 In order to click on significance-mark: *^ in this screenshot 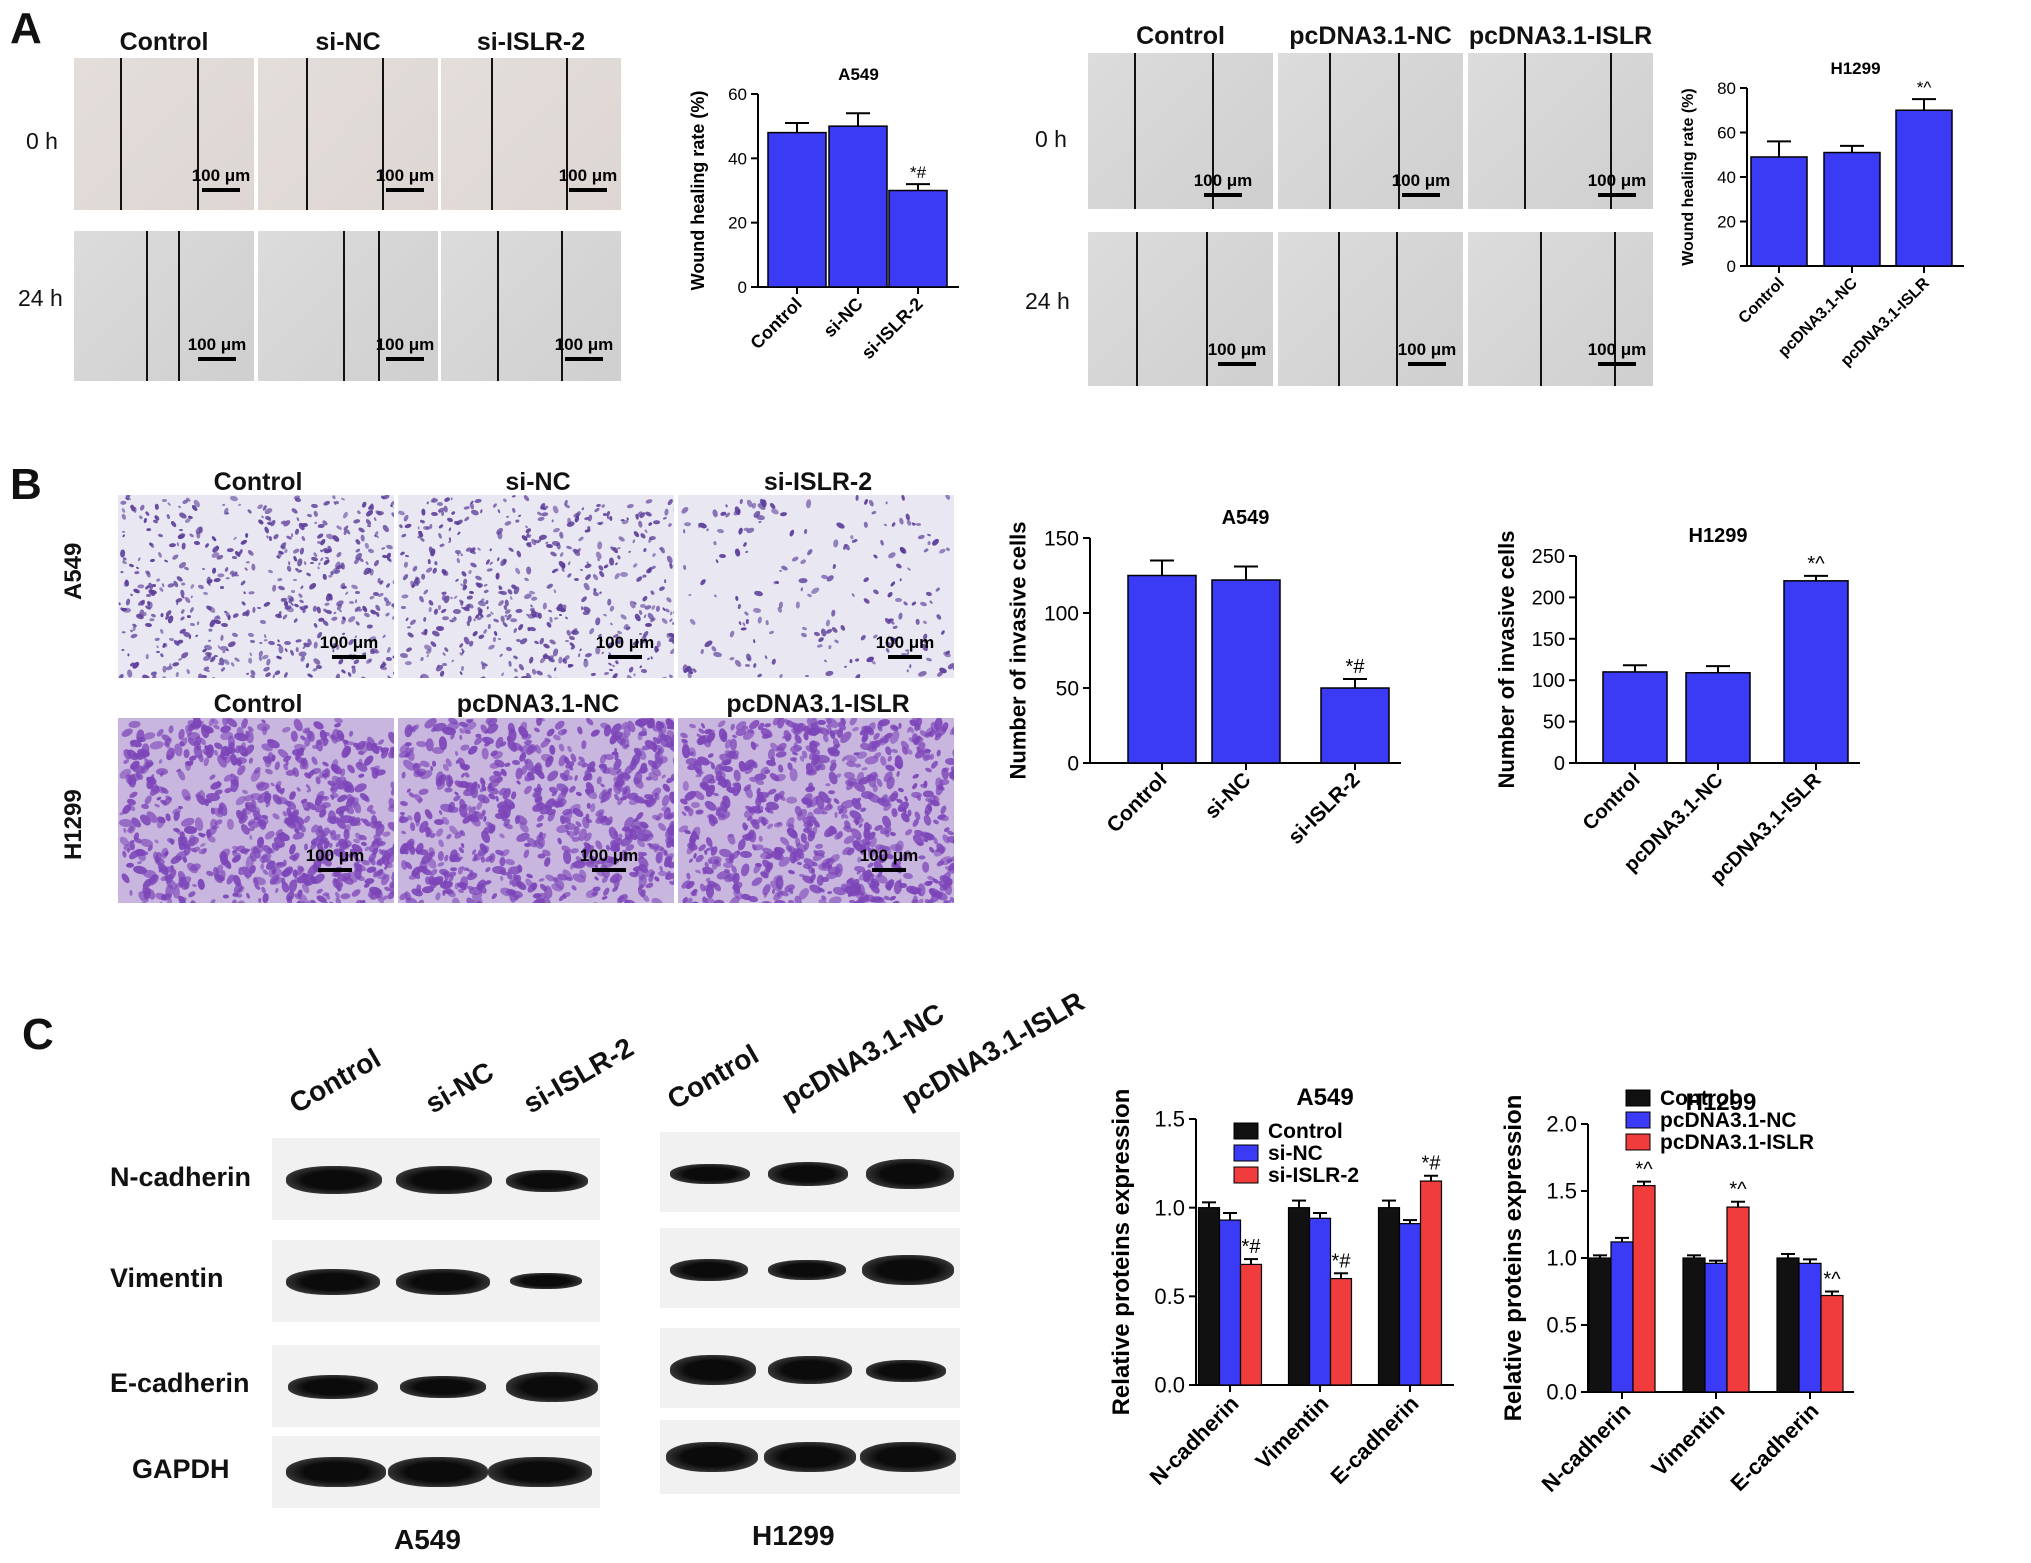, I will do `click(1832, 1280)`.